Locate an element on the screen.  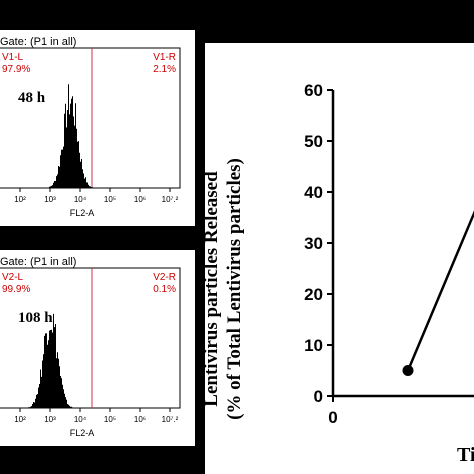
x-tick-label: 0 is located at coordinates (332, 417).